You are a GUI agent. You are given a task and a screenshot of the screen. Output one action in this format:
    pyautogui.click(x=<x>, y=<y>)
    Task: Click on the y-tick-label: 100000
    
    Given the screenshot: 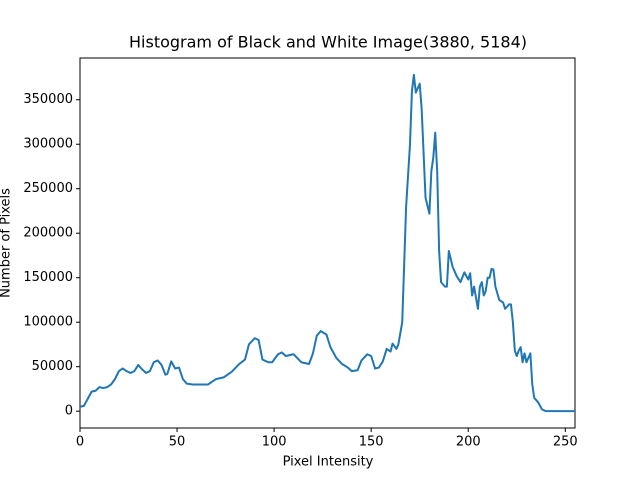 What is the action you would take?
    pyautogui.click(x=48, y=322)
    